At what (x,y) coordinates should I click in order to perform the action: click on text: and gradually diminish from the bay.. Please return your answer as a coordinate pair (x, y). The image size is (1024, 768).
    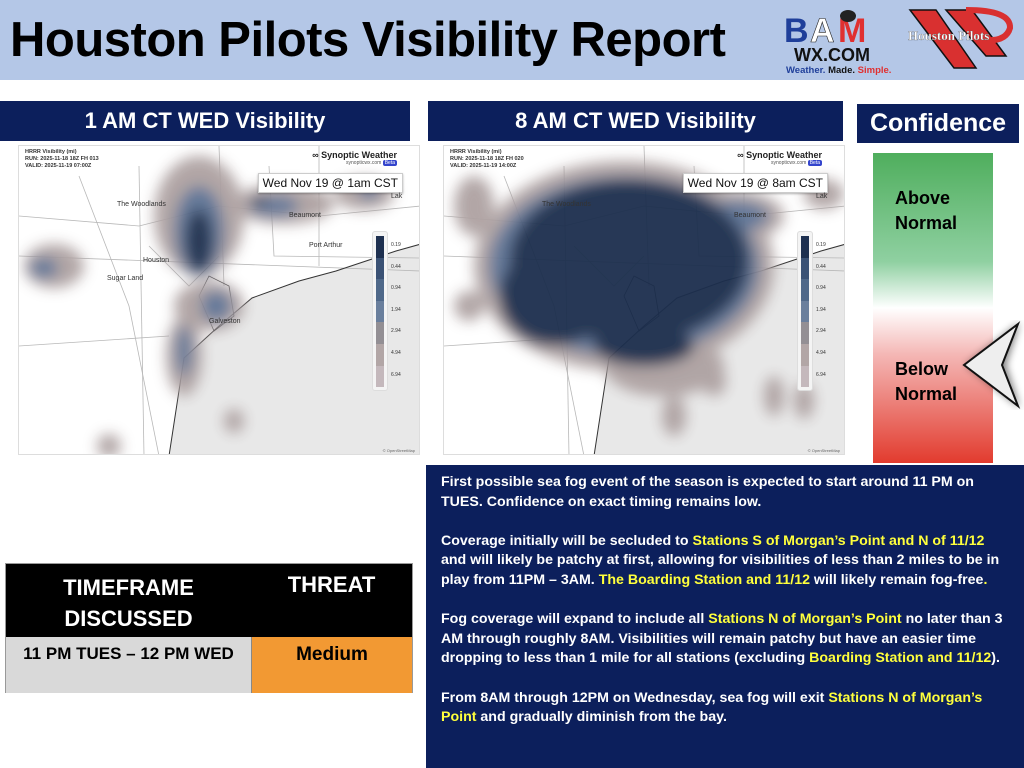
    Looking at the image, I should click on (601, 717).